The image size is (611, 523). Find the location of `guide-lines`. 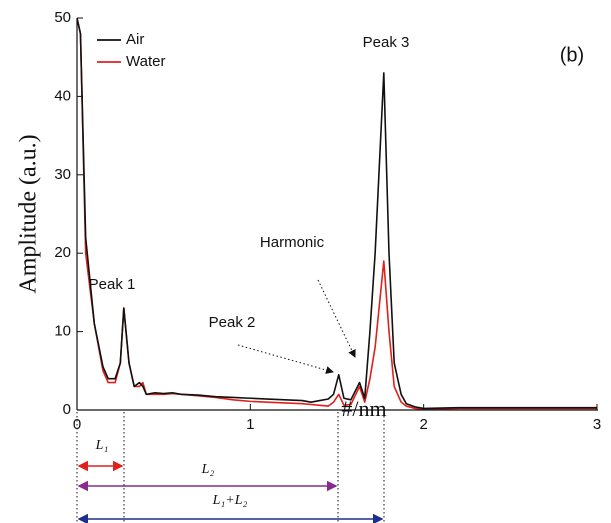

guide-lines is located at coordinates (230, 467).